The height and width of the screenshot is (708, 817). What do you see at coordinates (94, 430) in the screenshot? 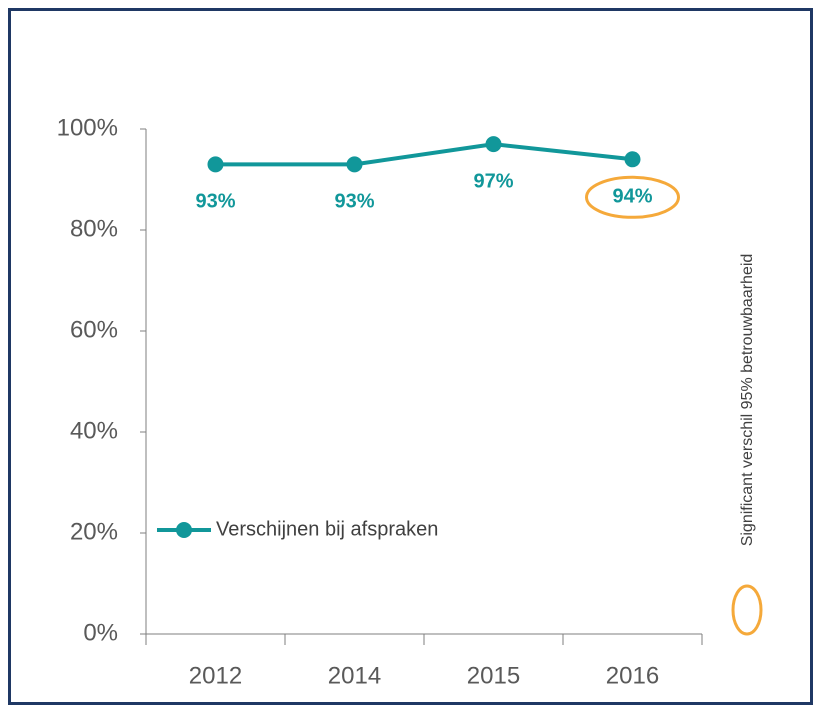
I see `y-tick-label: 40%` at bounding box center [94, 430].